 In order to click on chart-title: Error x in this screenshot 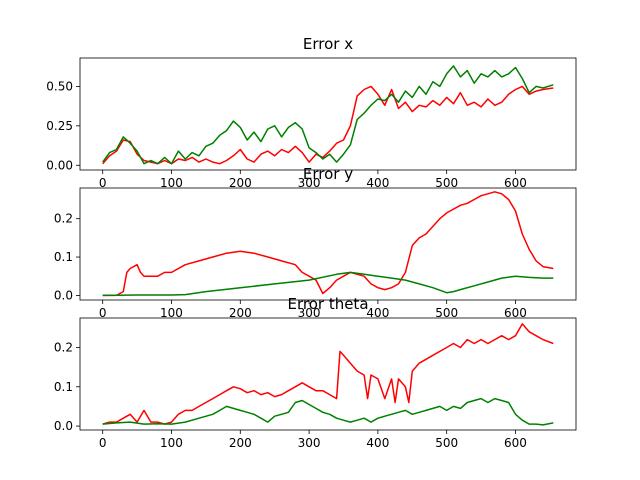, I will do `click(328, 44)`.